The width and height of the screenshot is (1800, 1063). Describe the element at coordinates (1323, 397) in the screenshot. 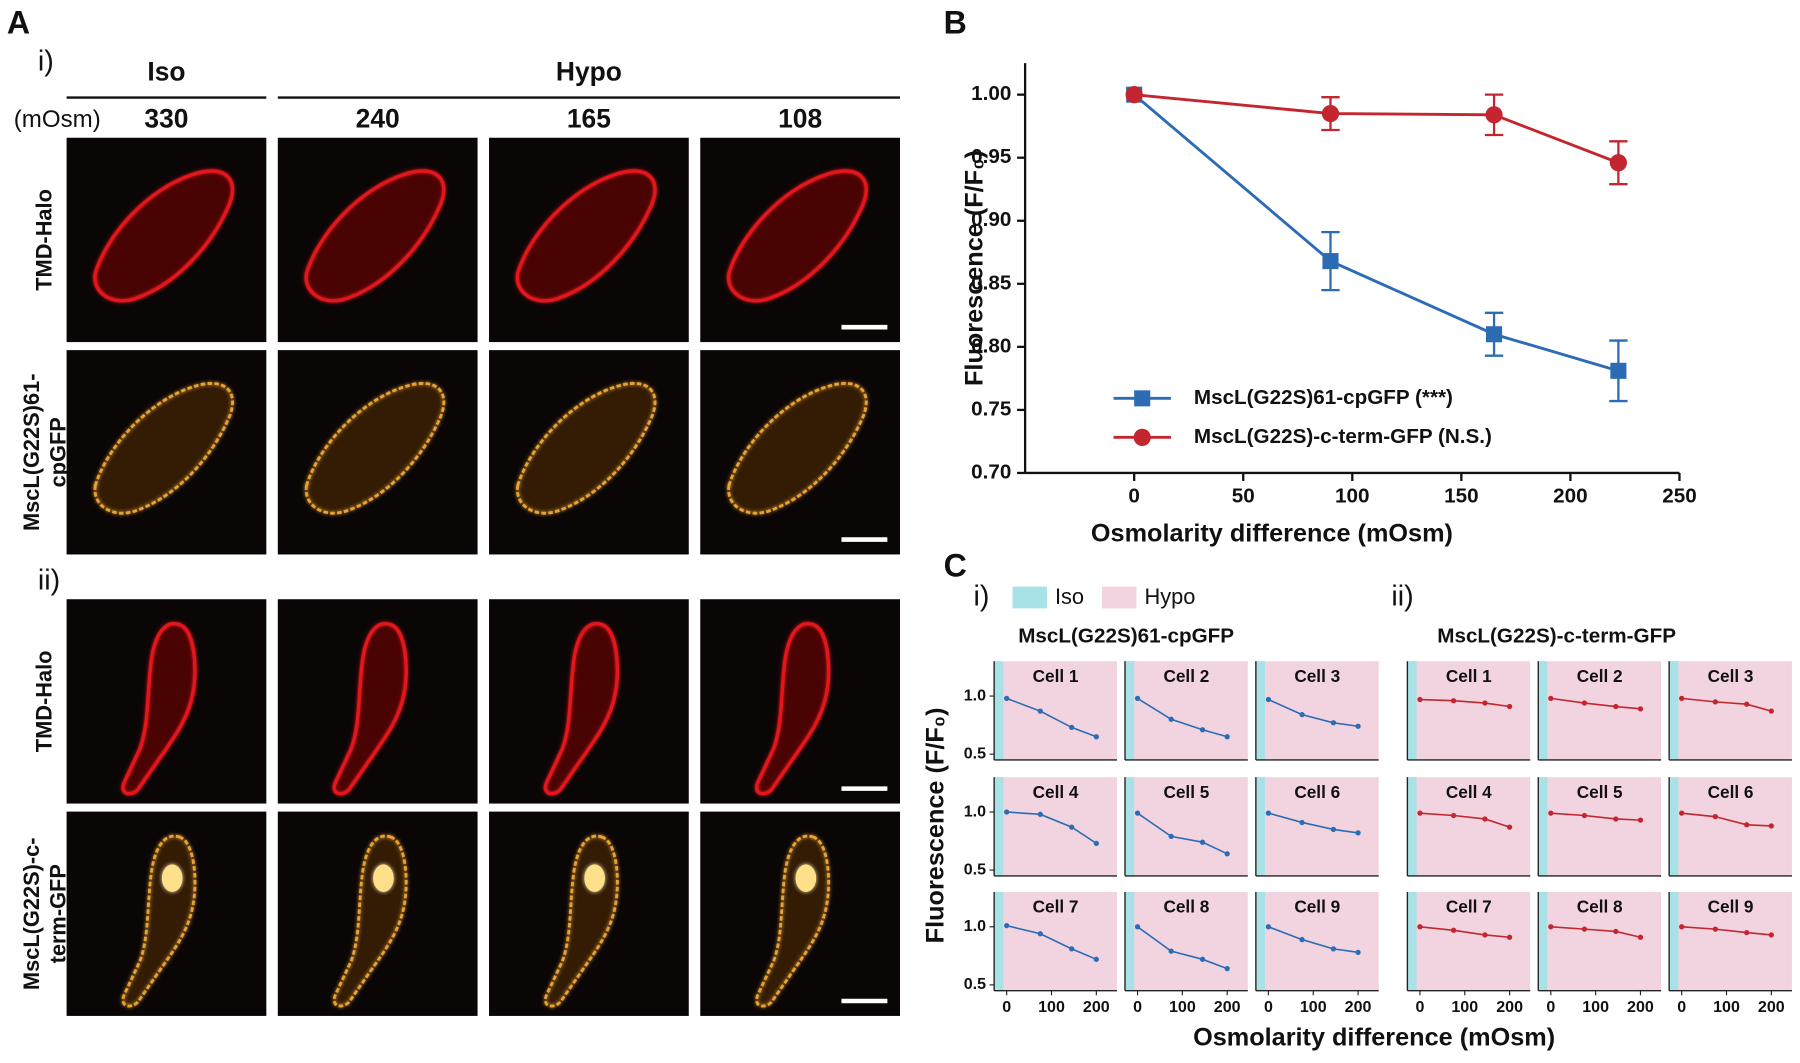

I see `legend-label: MscL(G22S)61-cpGFP (***)` at that location.